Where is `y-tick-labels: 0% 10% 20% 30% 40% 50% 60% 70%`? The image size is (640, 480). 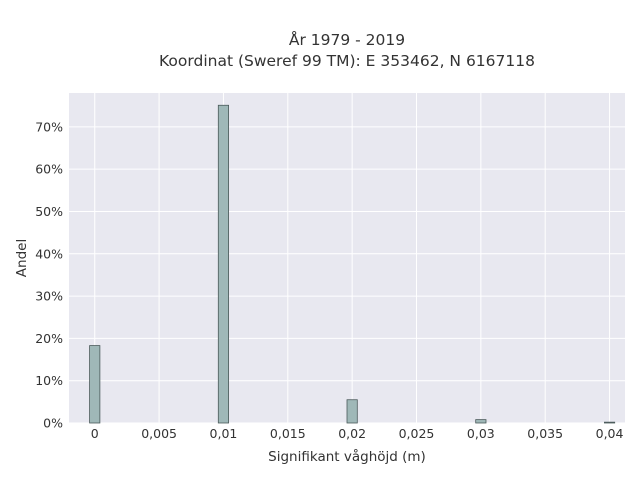
y-tick-labels: 0% 10% 20% 30% 40% 50% 60% 70% is located at coordinates (49, 274).